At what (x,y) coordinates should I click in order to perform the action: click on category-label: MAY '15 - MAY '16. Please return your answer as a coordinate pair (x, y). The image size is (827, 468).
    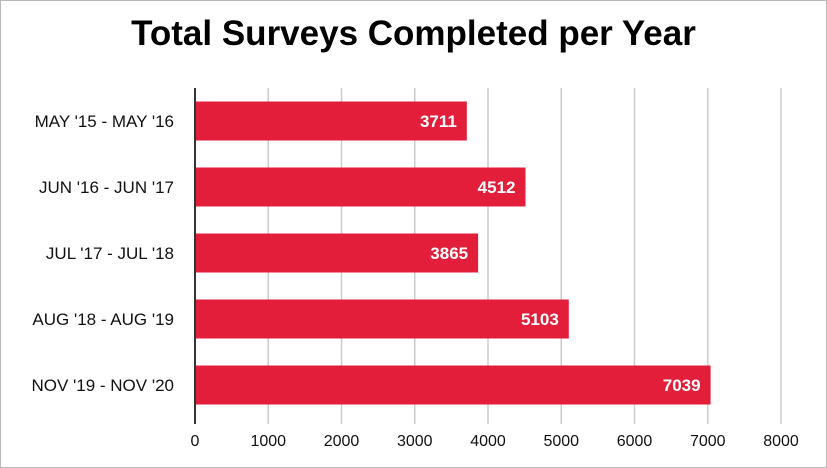
    Looking at the image, I should click on (104, 121).